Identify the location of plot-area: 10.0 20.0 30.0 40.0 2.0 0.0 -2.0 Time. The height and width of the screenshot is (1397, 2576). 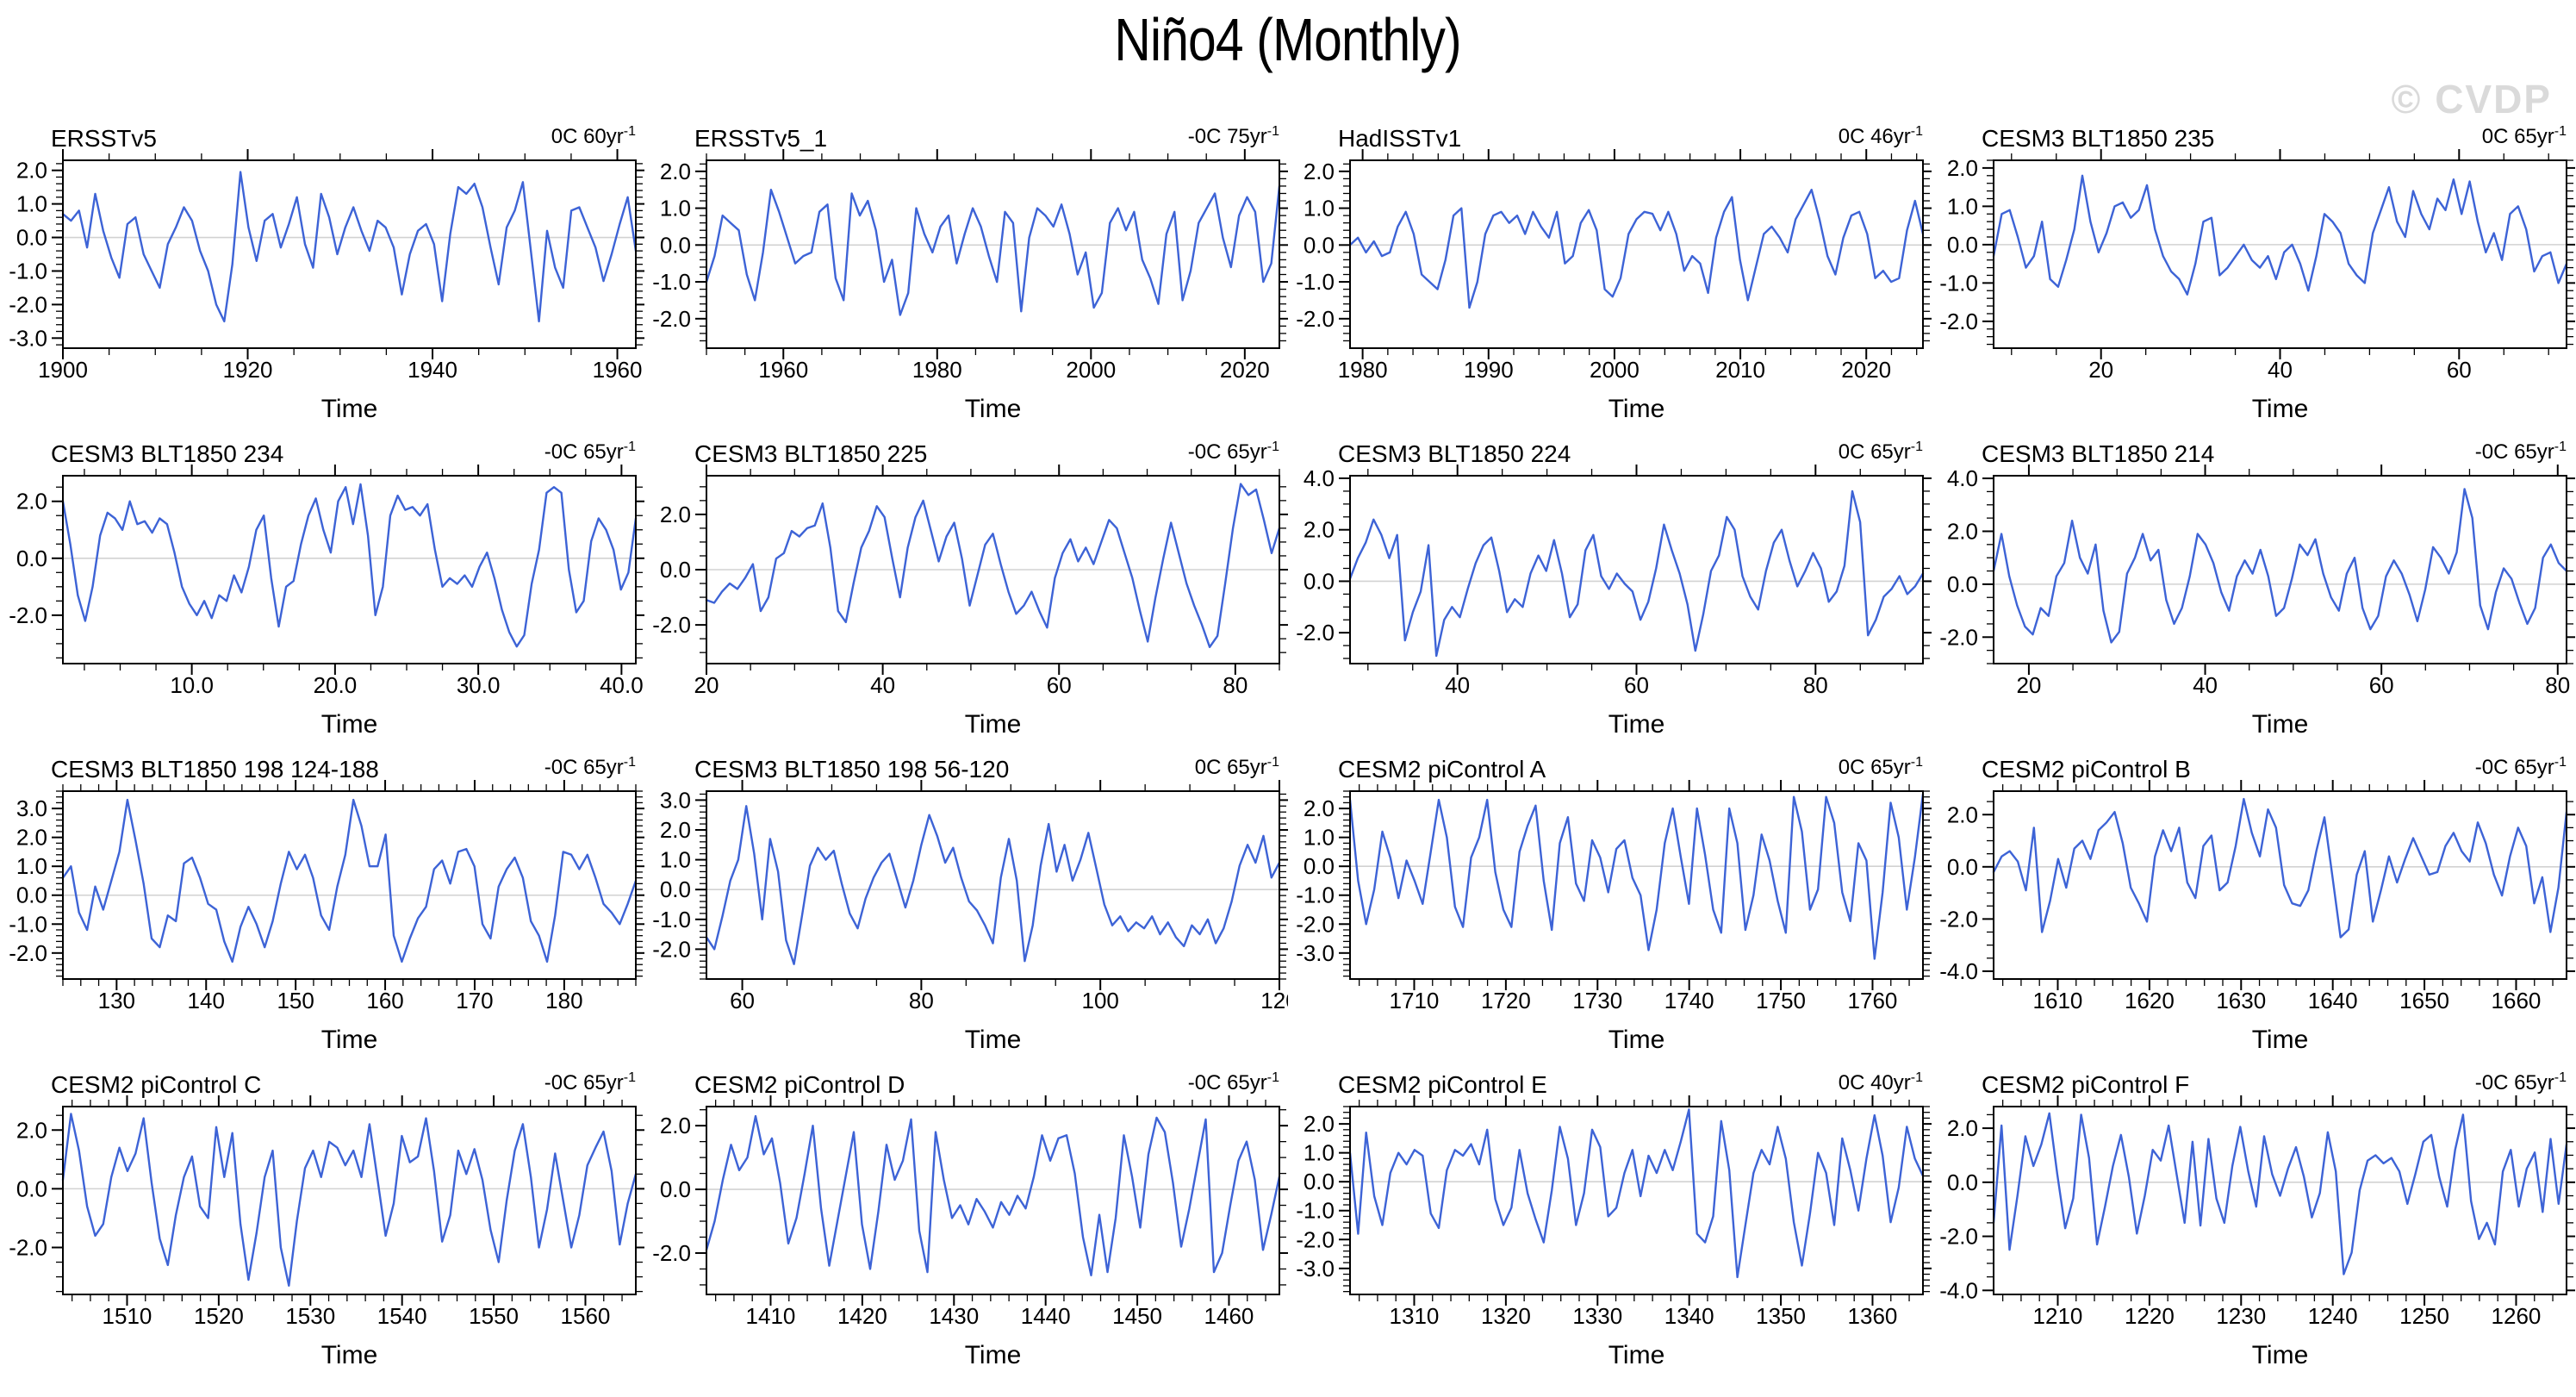
(327, 602).